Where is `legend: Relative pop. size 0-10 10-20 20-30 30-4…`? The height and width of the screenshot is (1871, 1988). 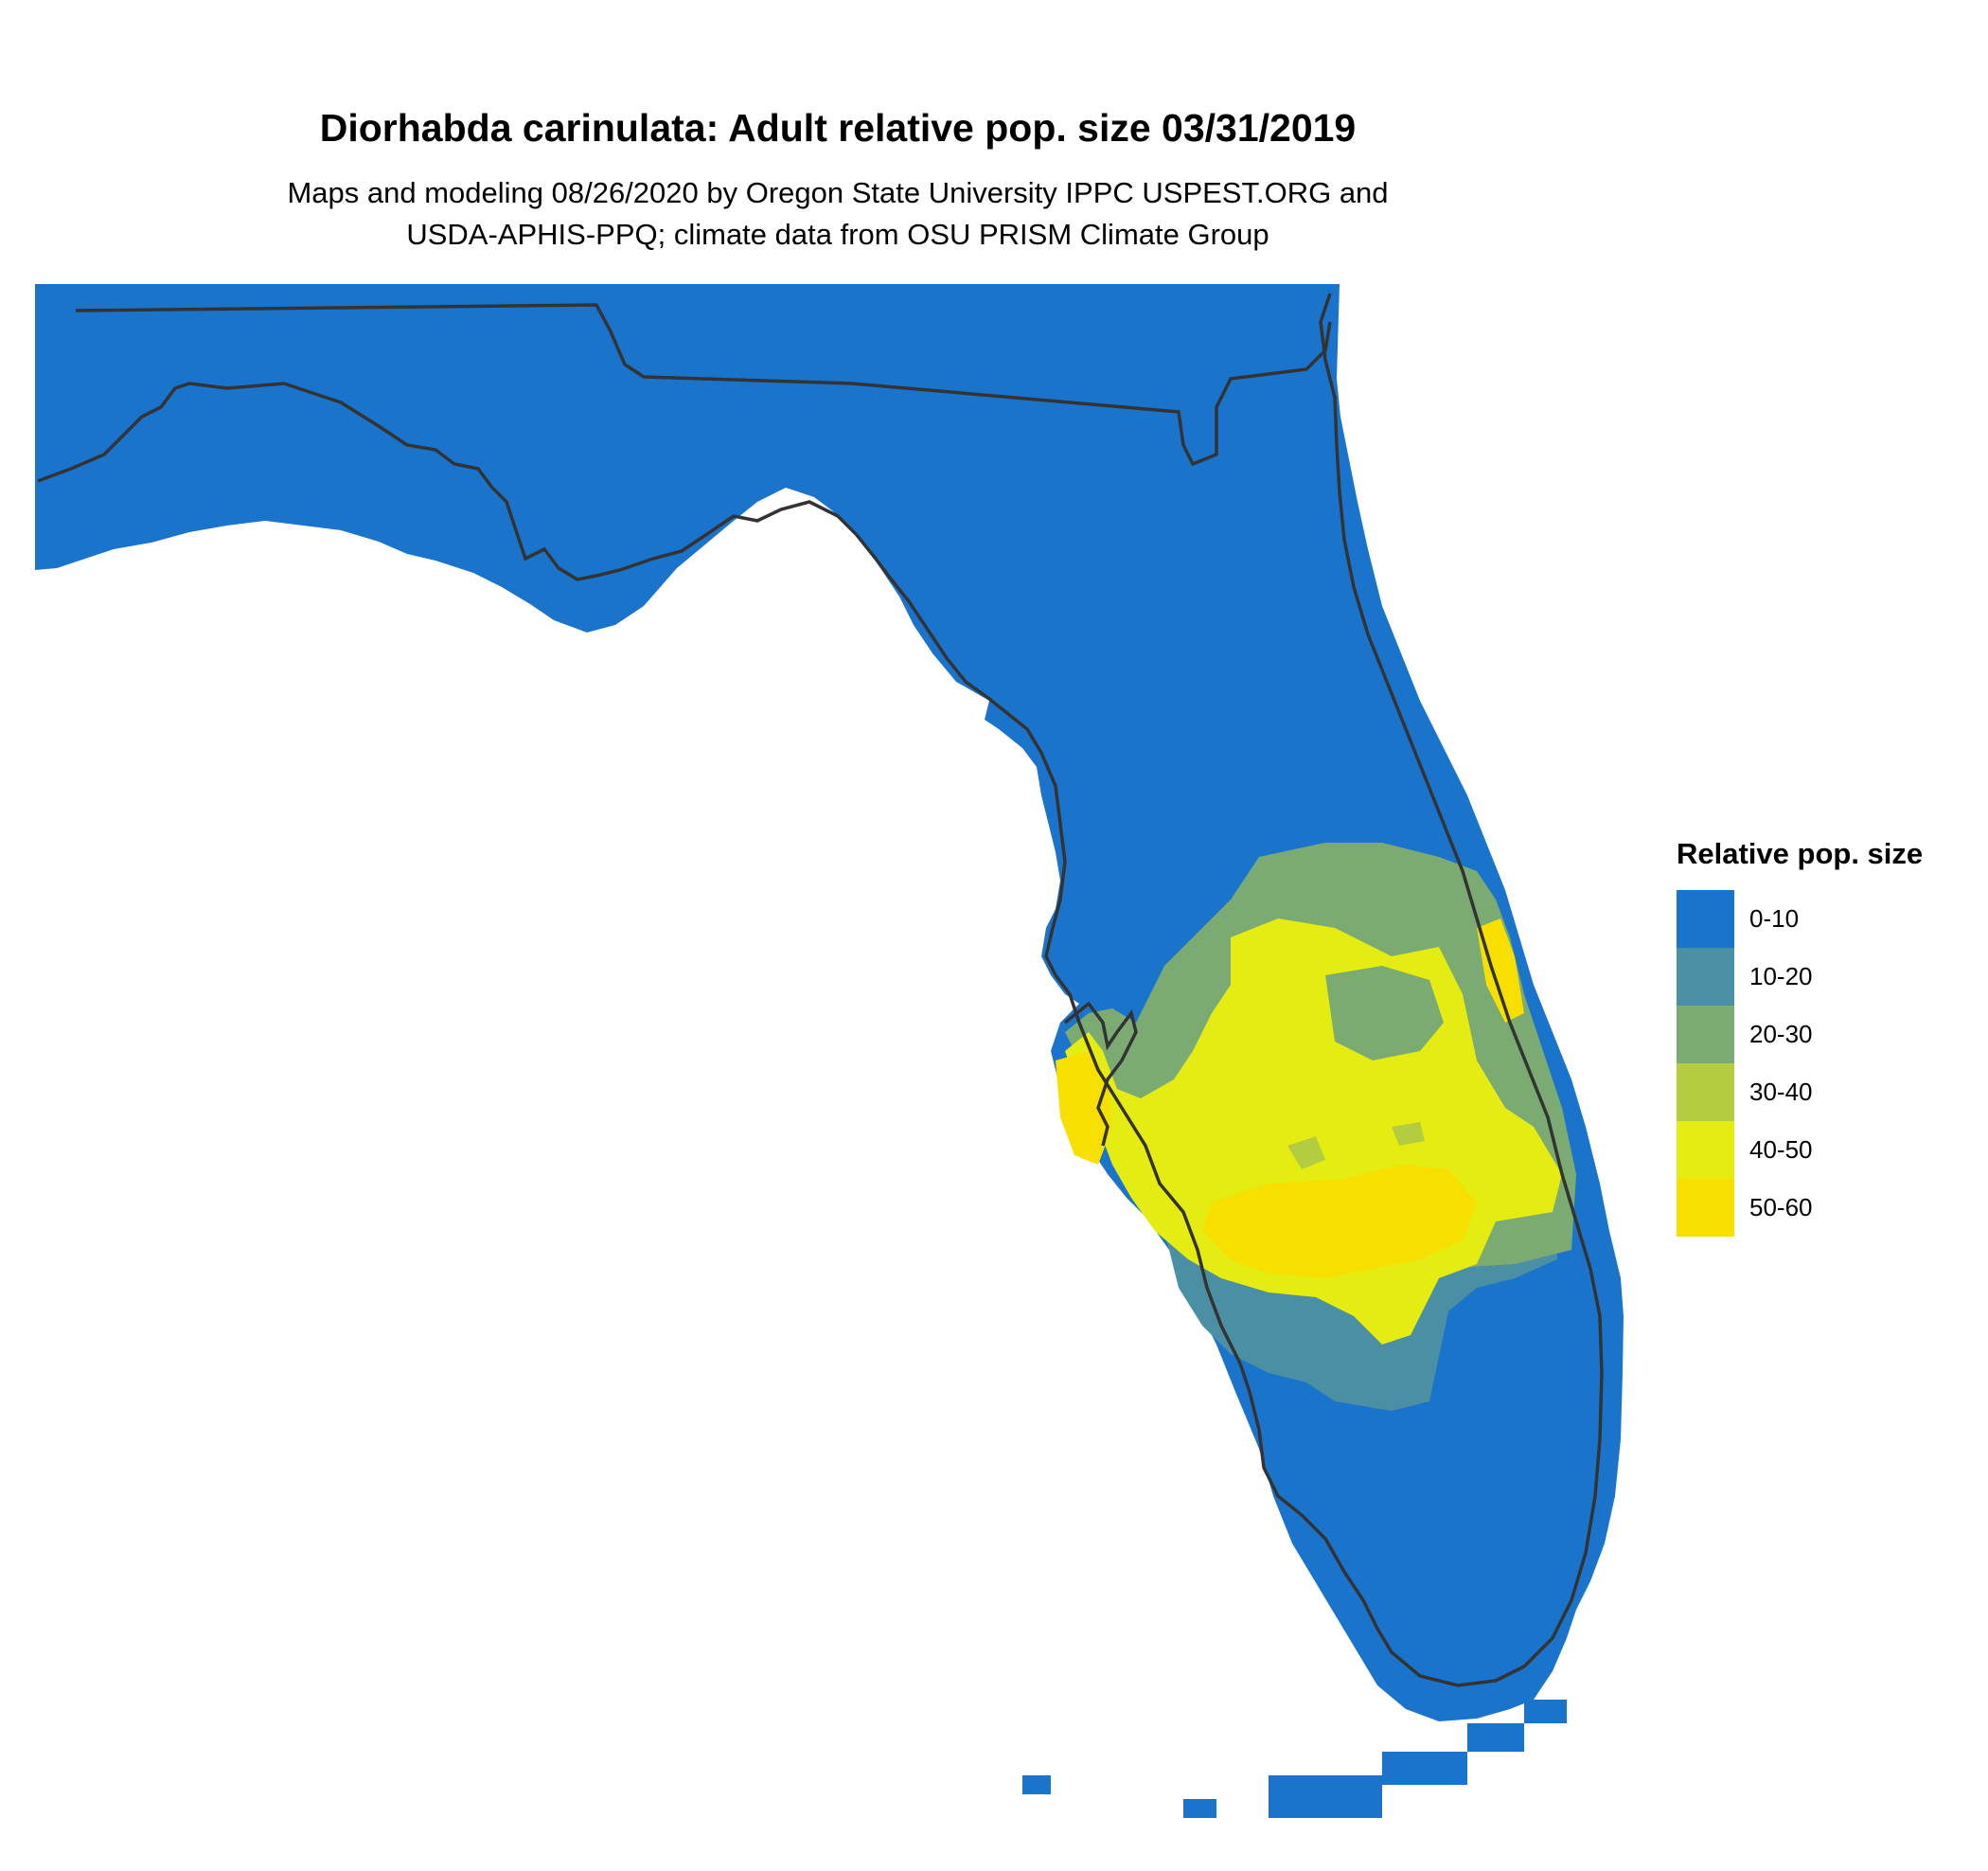
legend: Relative pop. size 0-10 10-20 20-30 30-4… is located at coordinates (1800, 1037).